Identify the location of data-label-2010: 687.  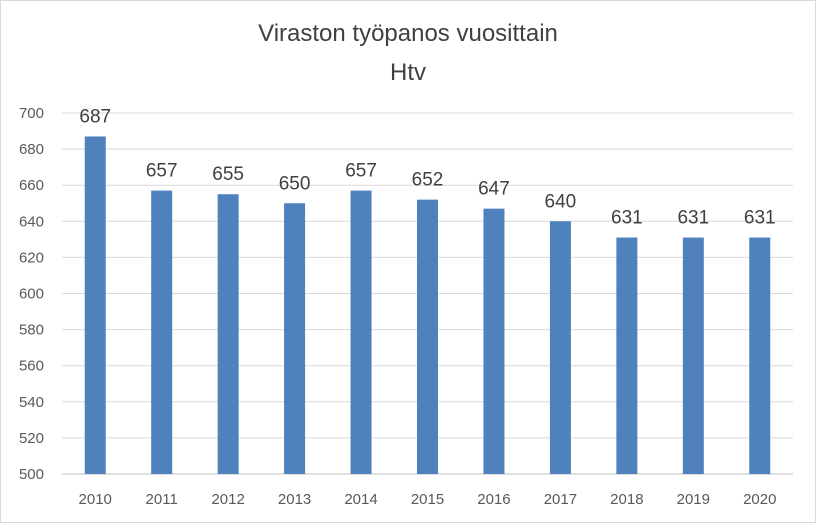
(95, 116).